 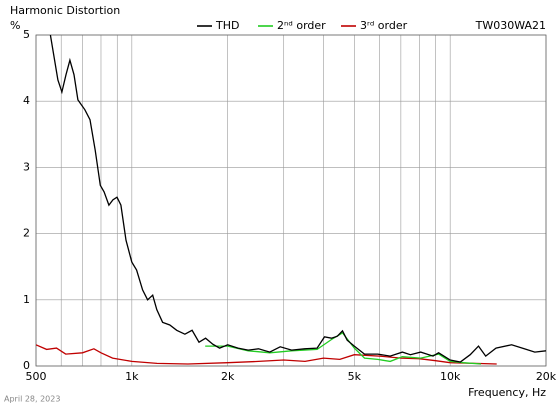 I want to click on y-tick-label: 5, so click(x=26, y=34).